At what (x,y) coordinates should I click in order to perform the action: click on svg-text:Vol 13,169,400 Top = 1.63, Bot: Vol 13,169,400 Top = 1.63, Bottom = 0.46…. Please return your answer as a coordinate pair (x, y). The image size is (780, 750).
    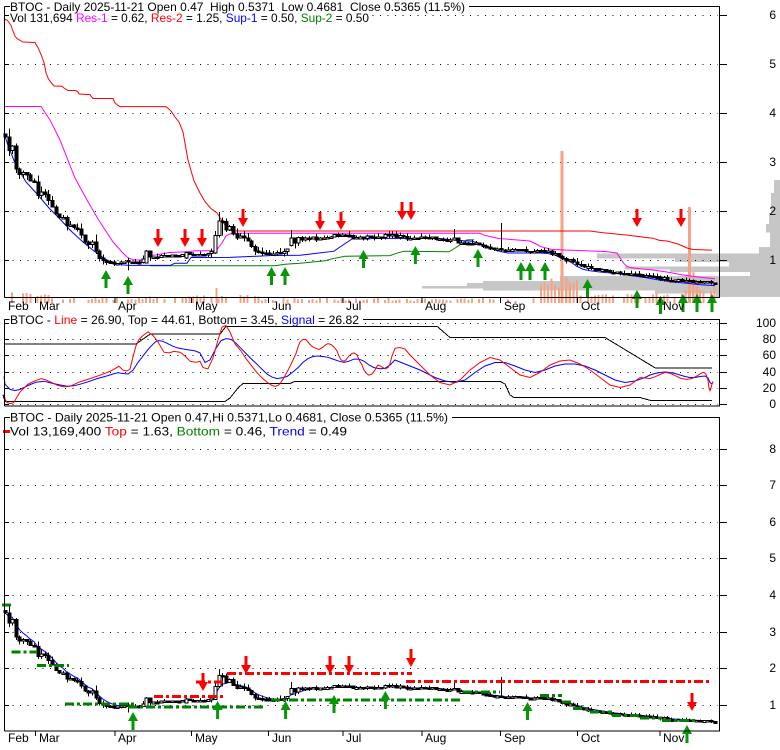
    Looking at the image, I should click on (178, 432).